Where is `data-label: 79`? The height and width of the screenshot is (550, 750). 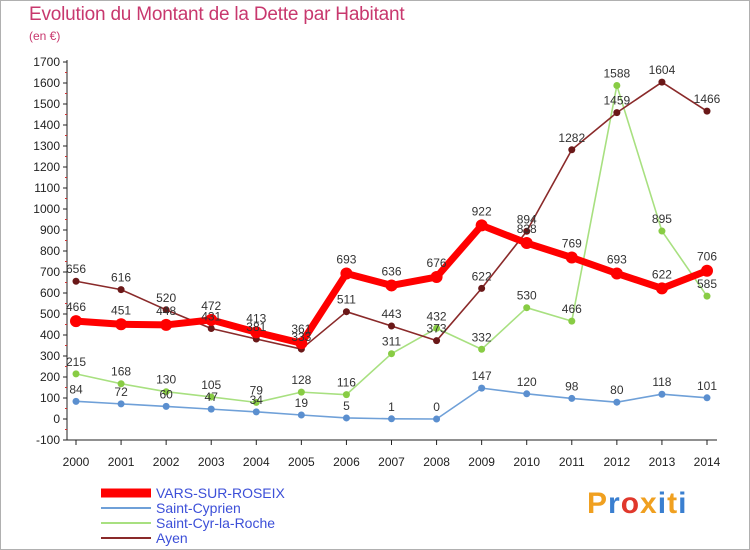 data-label: 79 is located at coordinates (257, 390).